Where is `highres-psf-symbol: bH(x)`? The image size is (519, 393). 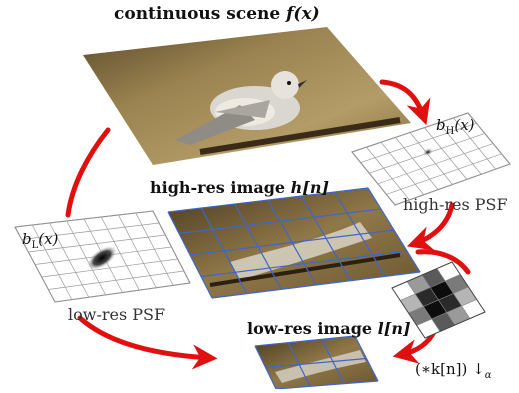 highres-psf-symbol: bH(x) is located at coordinates (455, 126).